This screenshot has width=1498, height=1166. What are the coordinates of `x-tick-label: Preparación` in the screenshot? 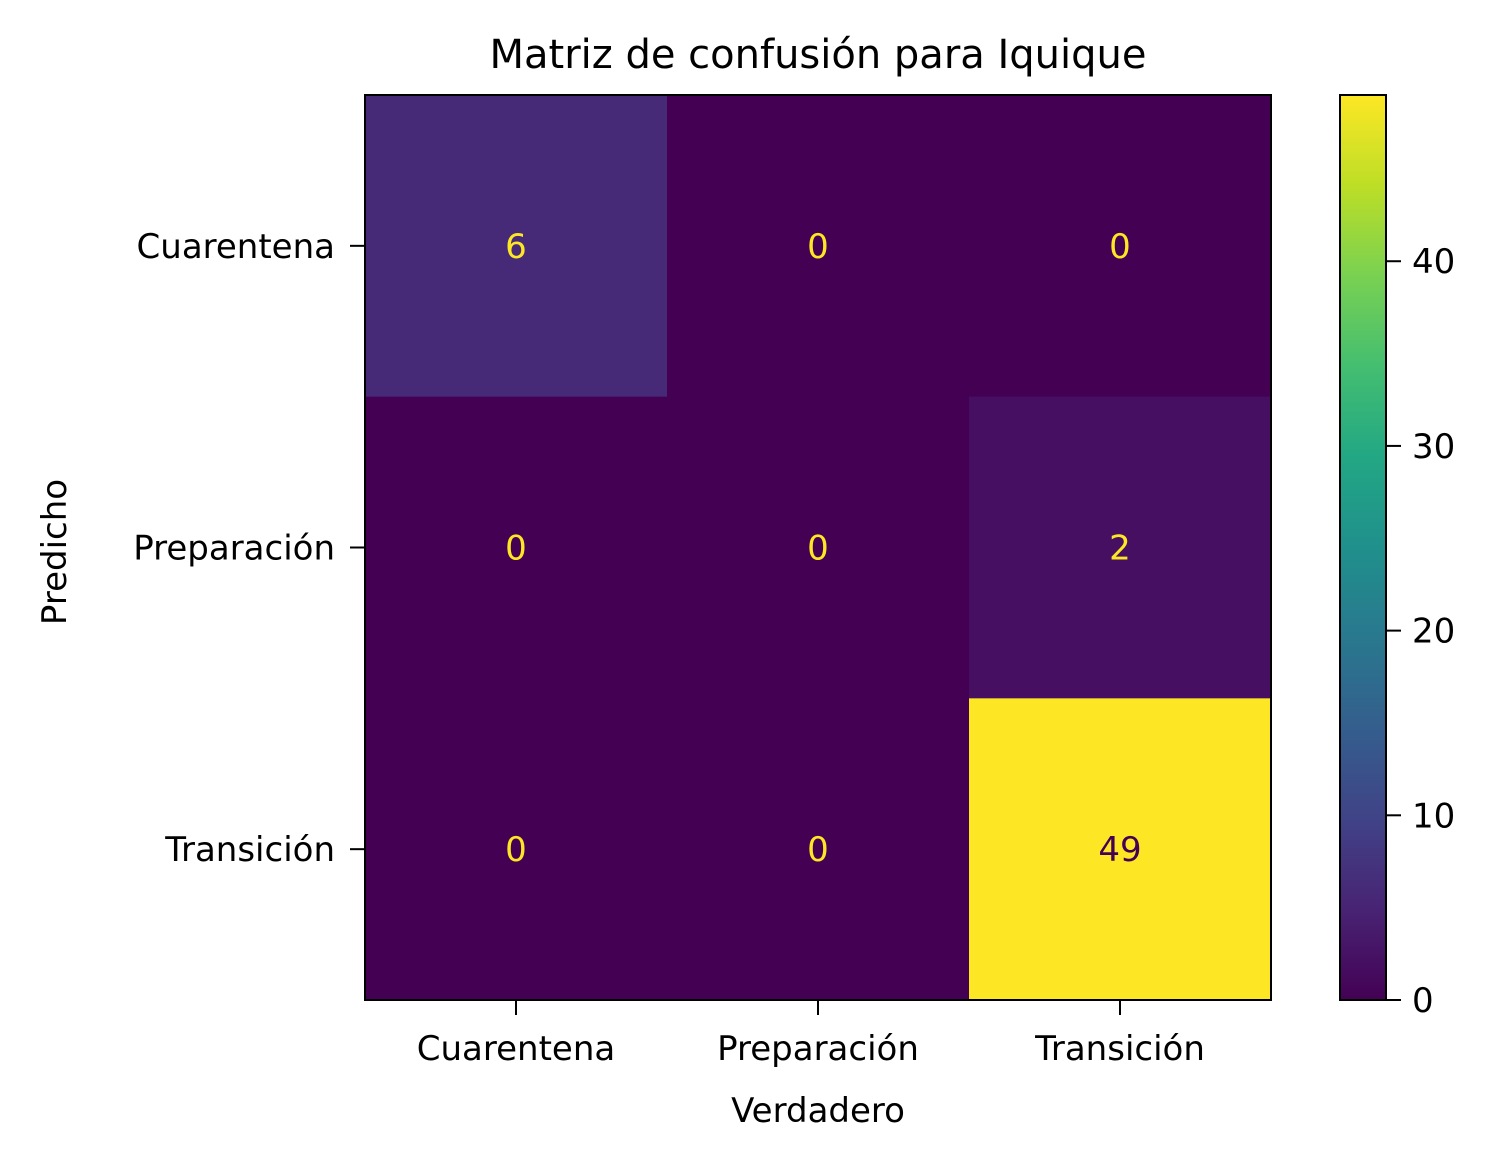 It's located at (818, 1049).